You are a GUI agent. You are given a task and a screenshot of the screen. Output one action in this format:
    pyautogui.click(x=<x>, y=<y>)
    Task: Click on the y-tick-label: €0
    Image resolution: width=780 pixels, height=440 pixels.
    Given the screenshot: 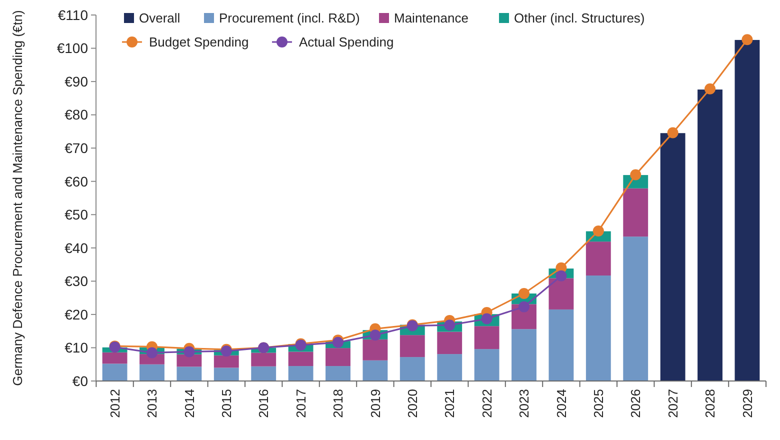 What is the action you would take?
    pyautogui.click(x=80, y=380)
    